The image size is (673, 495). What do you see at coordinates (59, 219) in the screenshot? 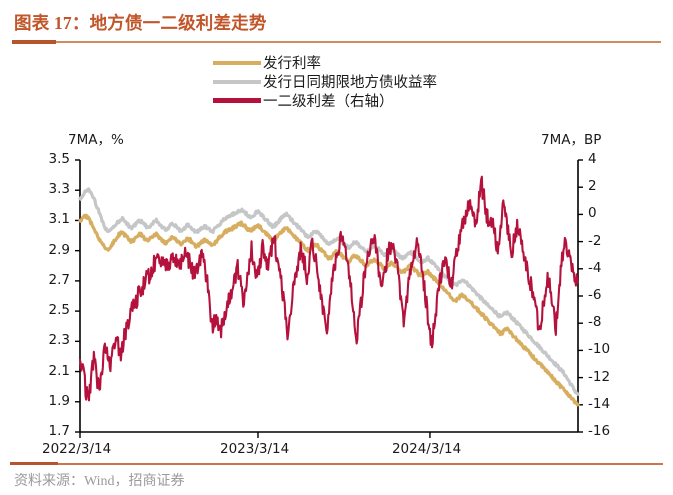
I see `y-axis-tick-label: 3.1` at bounding box center [59, 219].